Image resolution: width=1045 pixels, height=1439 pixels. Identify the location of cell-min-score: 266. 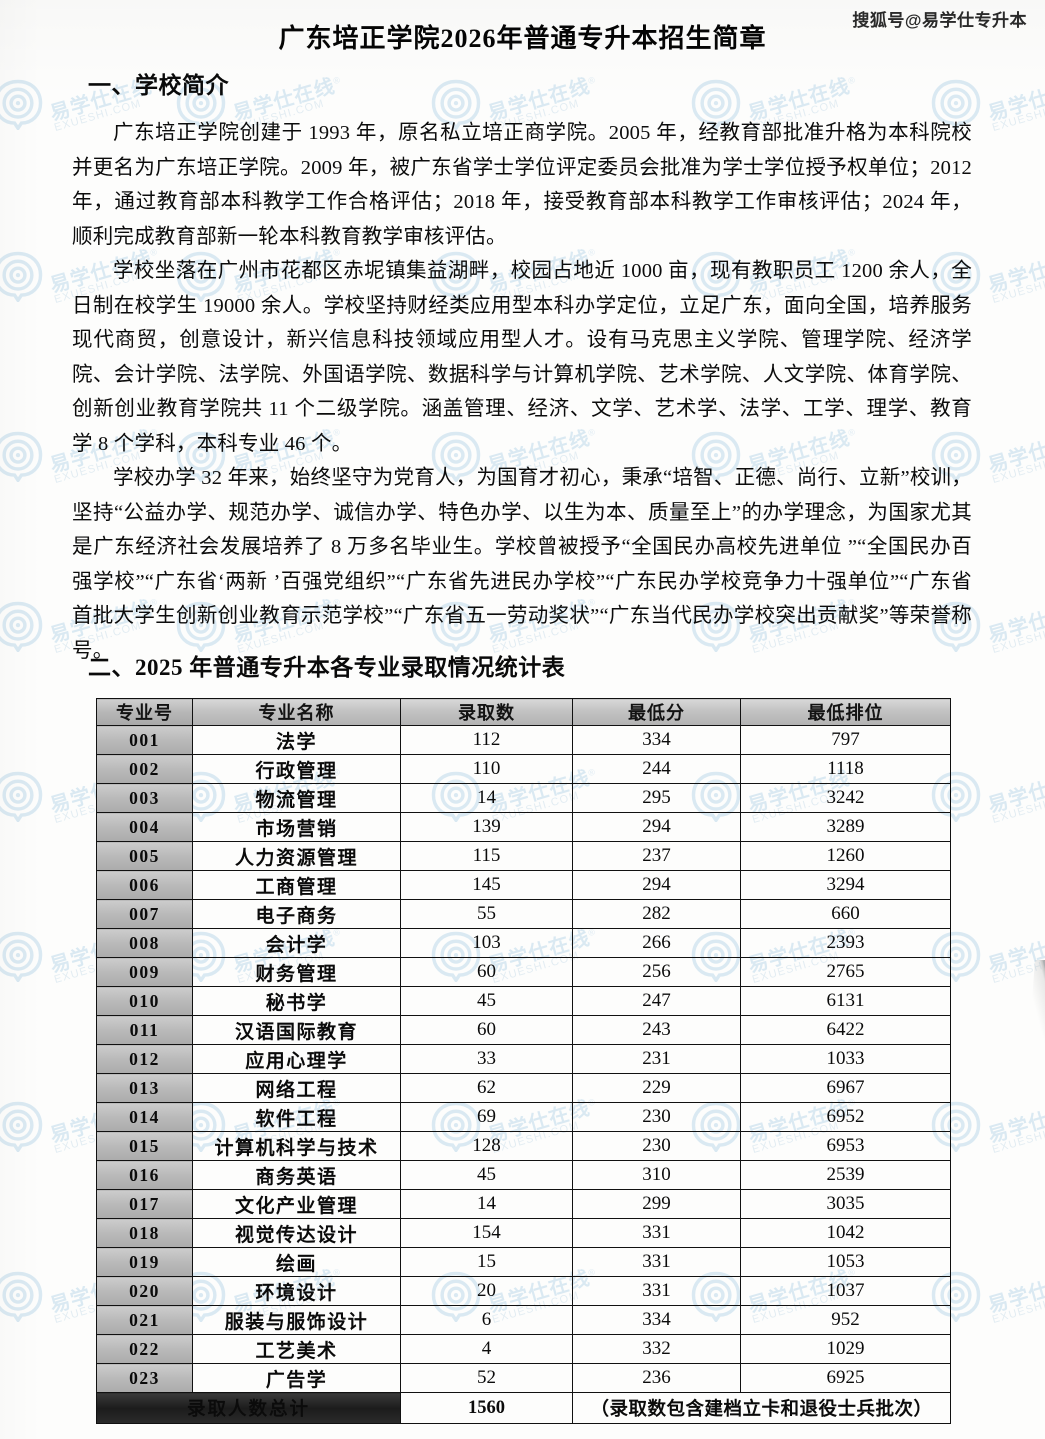
(656, 943).